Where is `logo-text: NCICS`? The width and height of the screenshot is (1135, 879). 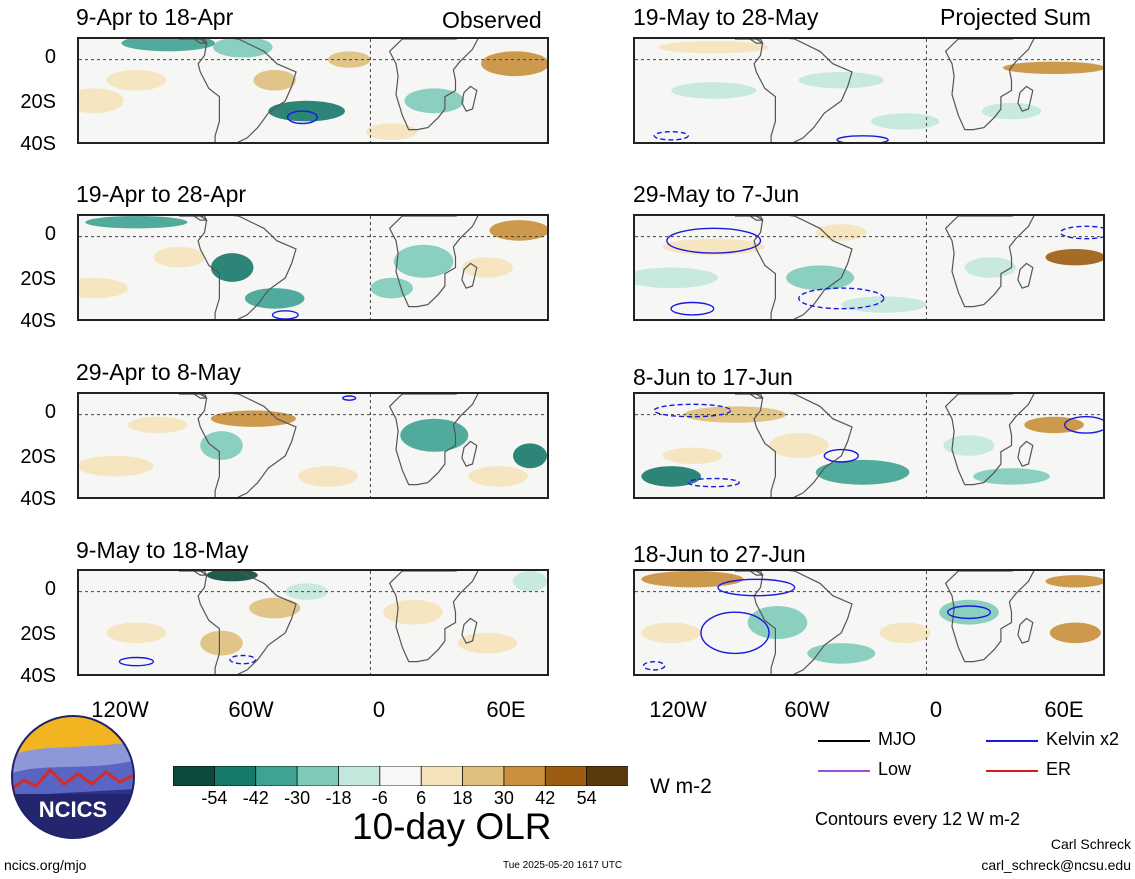
logo-text: NCICS is located at coordinates (73, 809).